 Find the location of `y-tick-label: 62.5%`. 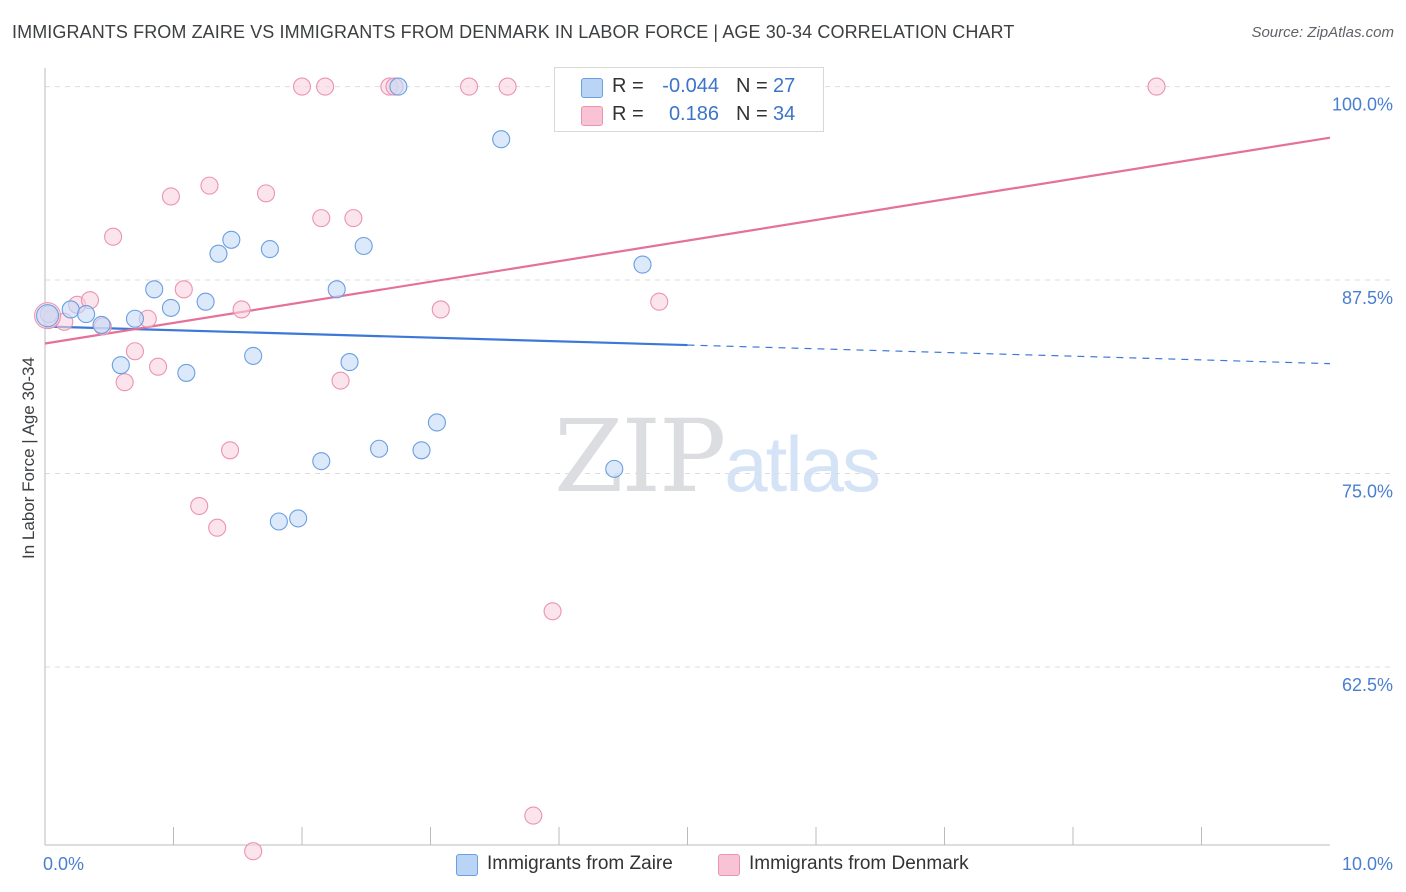

y-tick-label: 62.5% is located at coordinates (1367, 685).